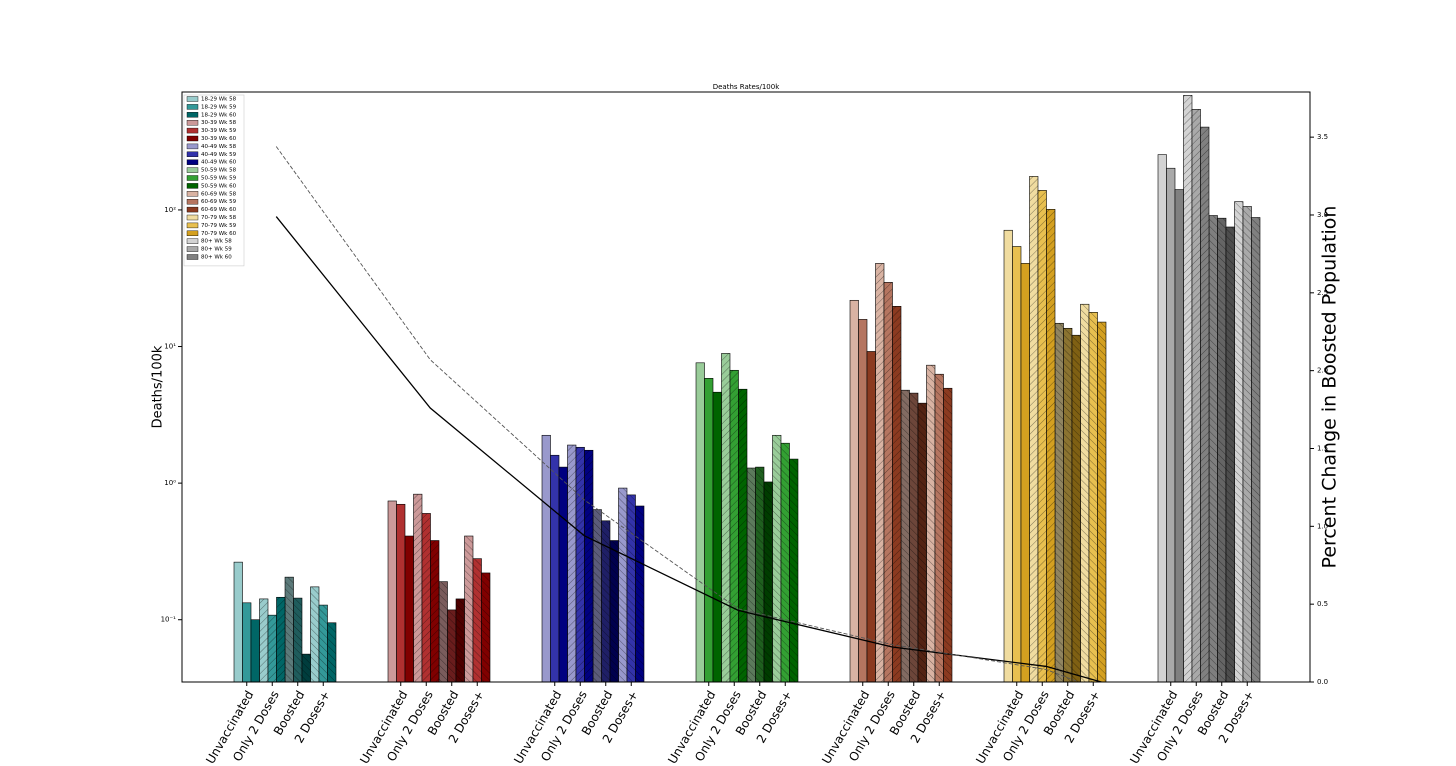 This screenshot has width=1456, height=766. Describe the element at coordinates (1322, 604) in the screenshot. I see `y2-tick-label: 0.5` at that location.